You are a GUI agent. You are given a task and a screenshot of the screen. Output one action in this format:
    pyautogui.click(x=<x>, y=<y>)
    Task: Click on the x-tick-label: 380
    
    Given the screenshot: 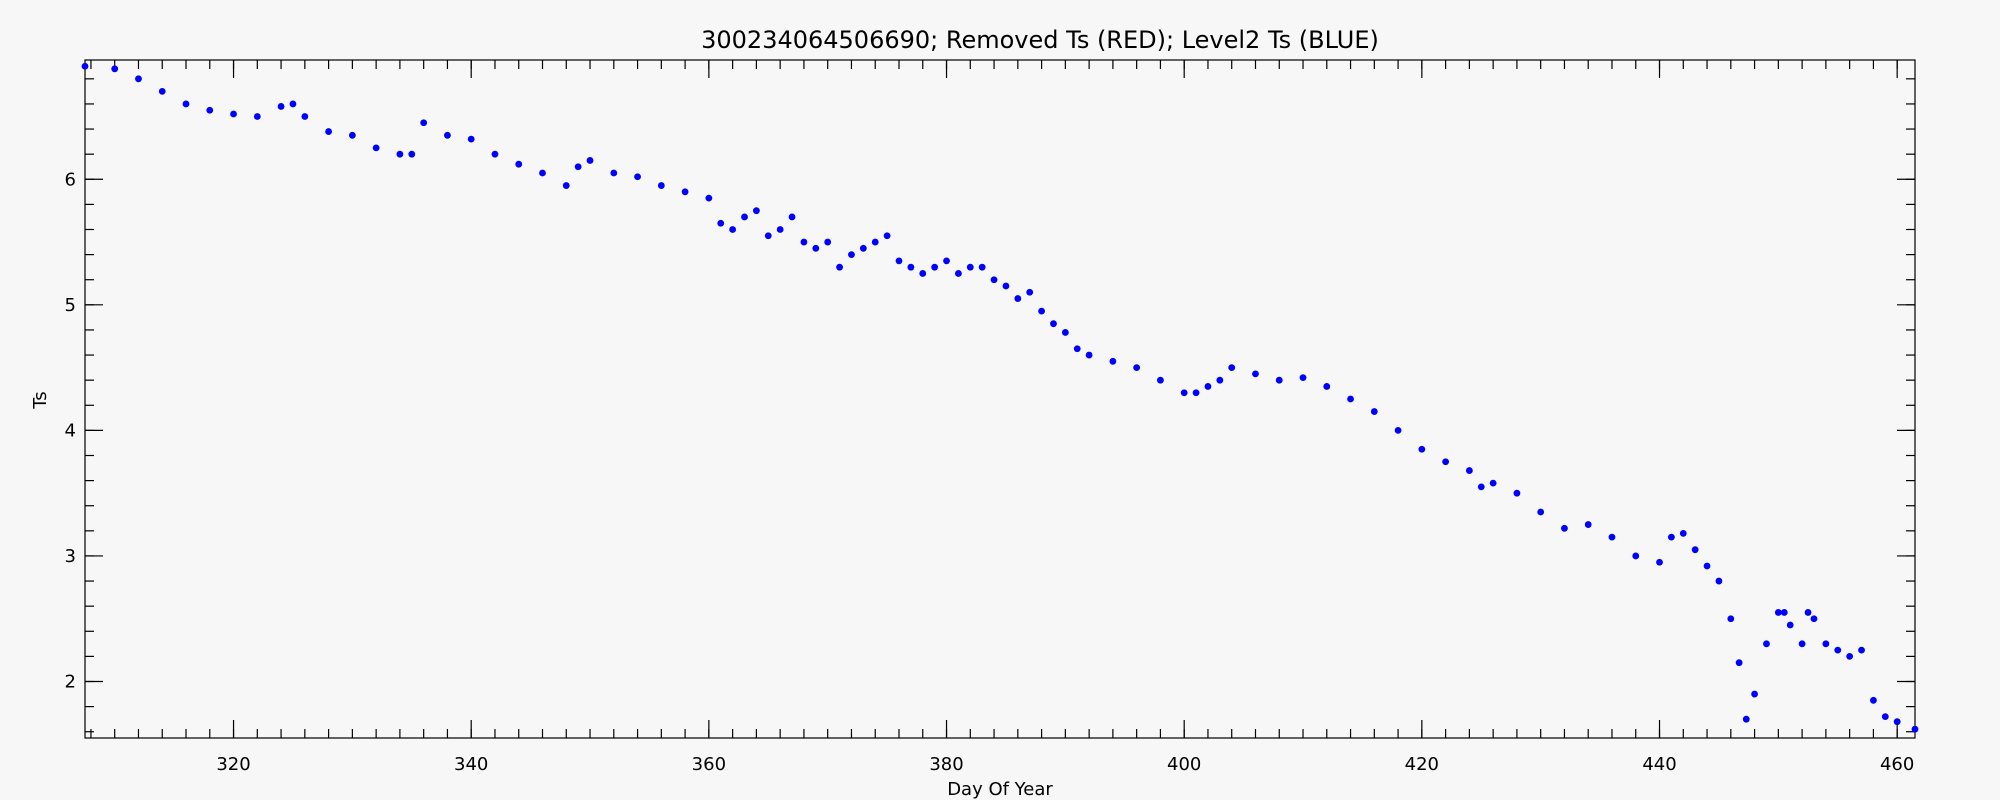 What is the action you would take?
    pyautogui.click(x=946, y=764)
    